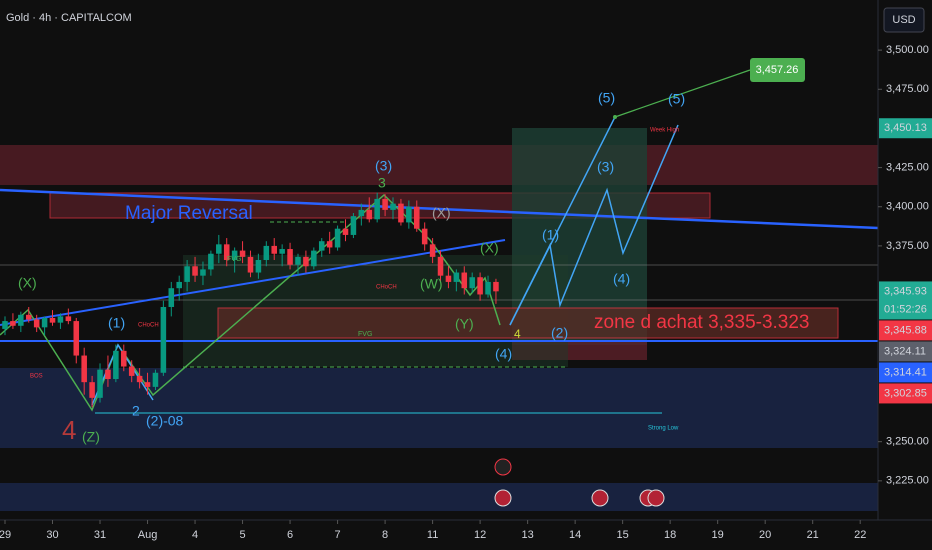  Describe the element at coordinates (623, 535) in the screenshot. I see `x-tick-label: 15` at that location.